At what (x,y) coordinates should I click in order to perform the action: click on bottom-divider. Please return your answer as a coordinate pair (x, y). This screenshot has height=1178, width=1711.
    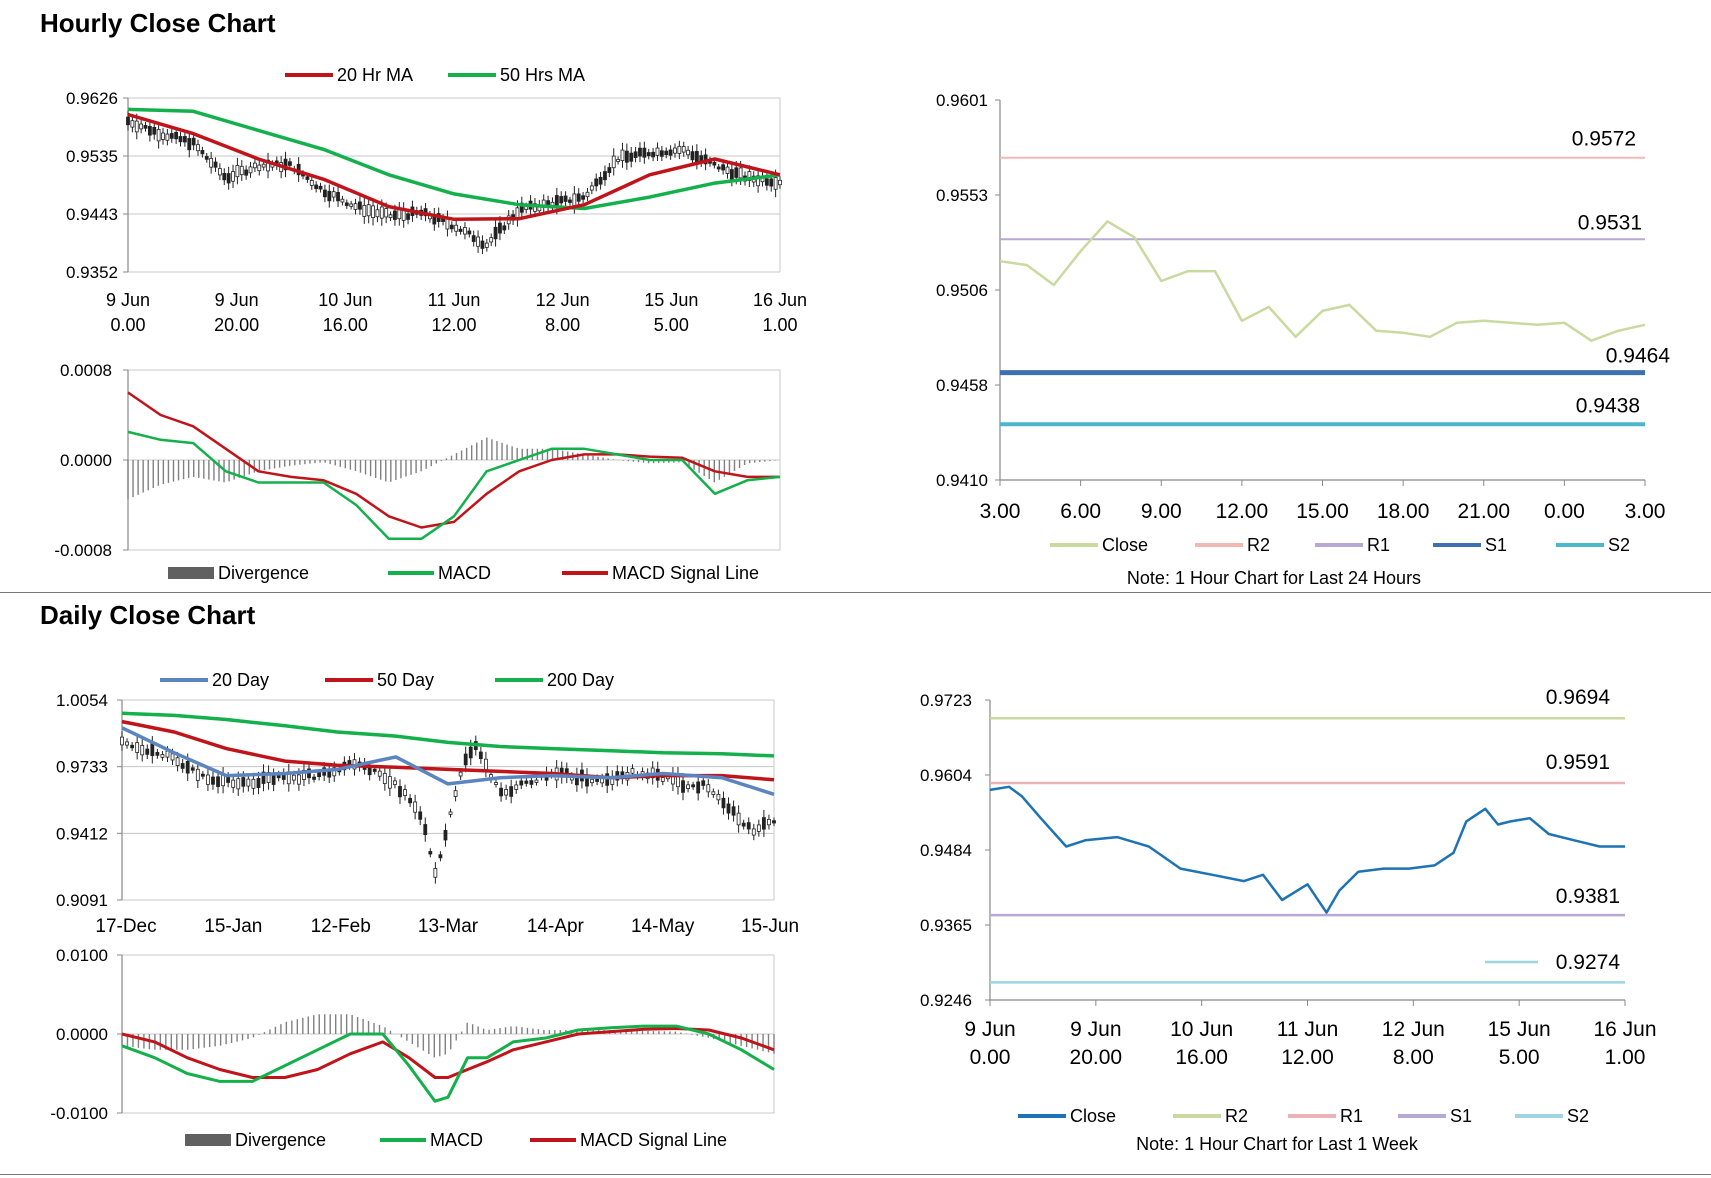
    Looking at the image, I should click on (855, 1174).